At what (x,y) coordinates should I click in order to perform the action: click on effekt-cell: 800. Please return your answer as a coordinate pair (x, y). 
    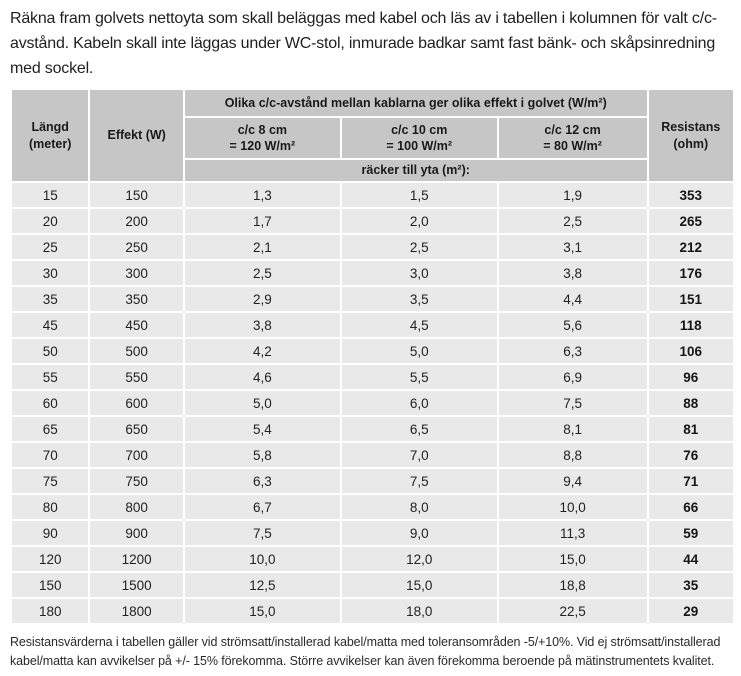
    Looking at the image, I should click on (136, 507).